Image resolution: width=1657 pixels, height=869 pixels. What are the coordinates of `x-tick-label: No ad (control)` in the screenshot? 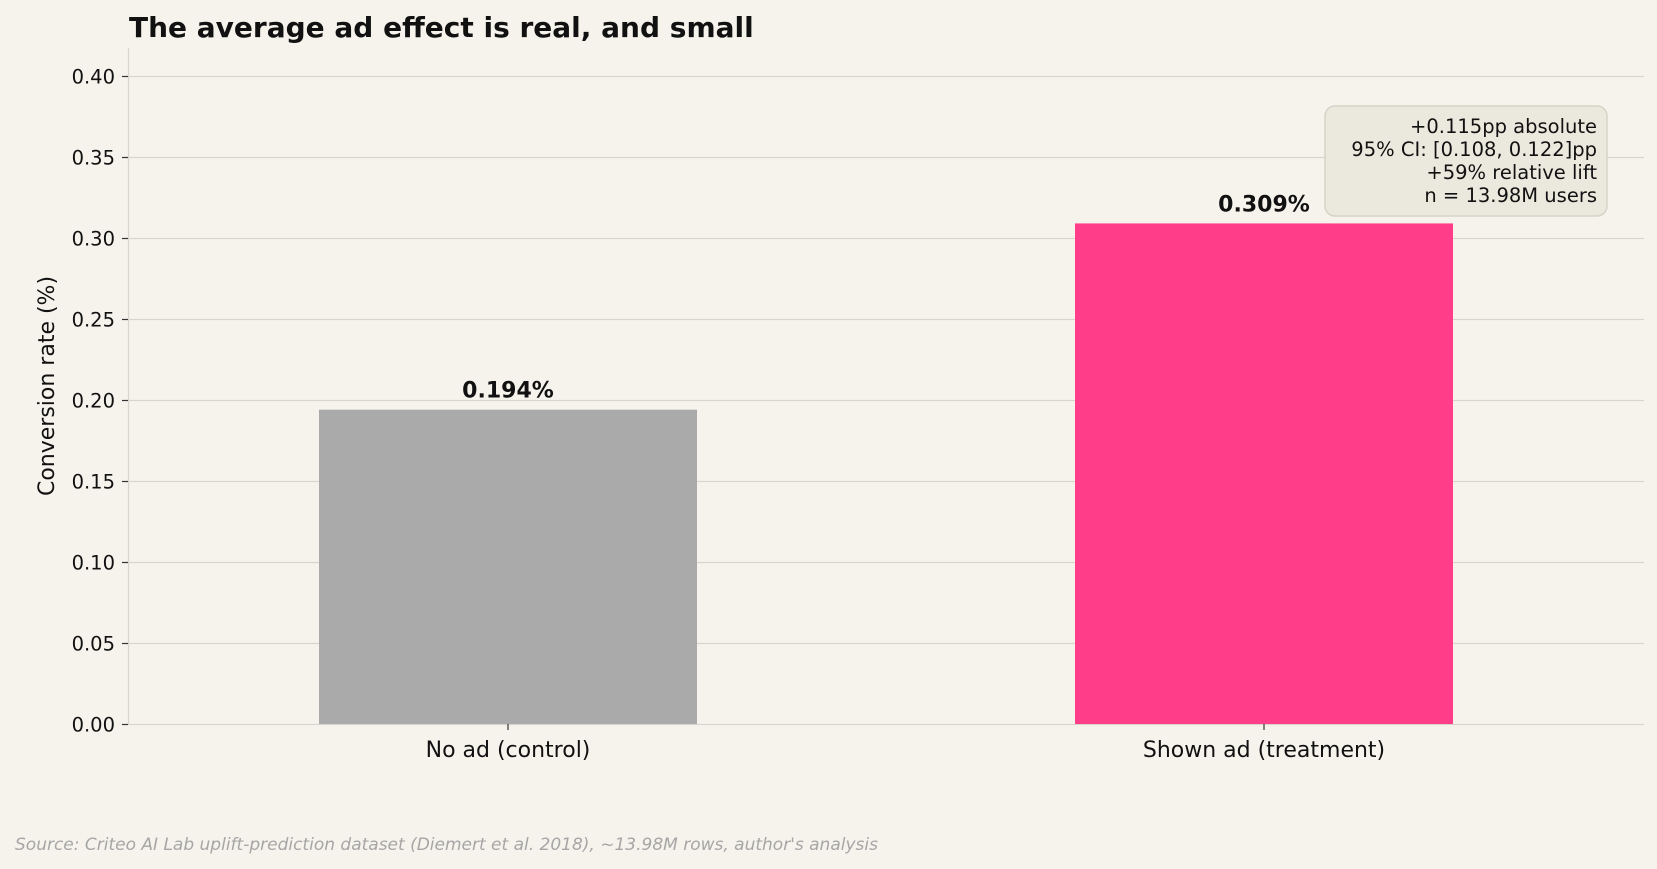 It's located at (508, 750).